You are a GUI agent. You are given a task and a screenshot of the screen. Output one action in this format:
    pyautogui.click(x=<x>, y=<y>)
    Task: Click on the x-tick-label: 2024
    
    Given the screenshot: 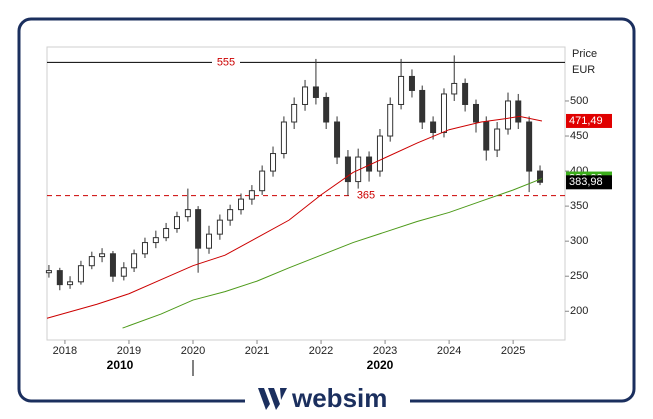 What is the action you would take?
    pyautogui.click(x=449, y=351)
    